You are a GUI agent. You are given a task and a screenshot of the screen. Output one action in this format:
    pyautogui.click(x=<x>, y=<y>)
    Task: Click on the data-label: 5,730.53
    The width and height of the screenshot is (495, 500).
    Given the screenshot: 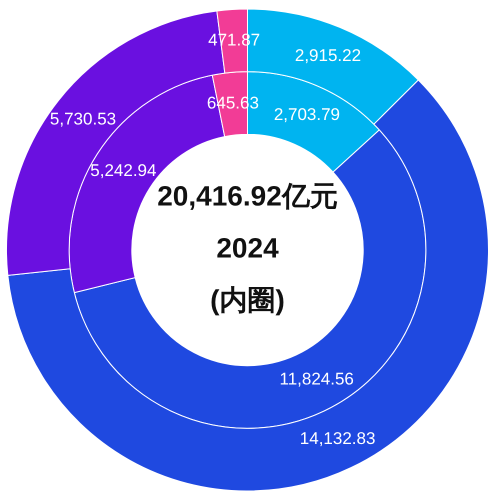 What is the action you would take?
    pyautogui.click(x=83, y=119)
    